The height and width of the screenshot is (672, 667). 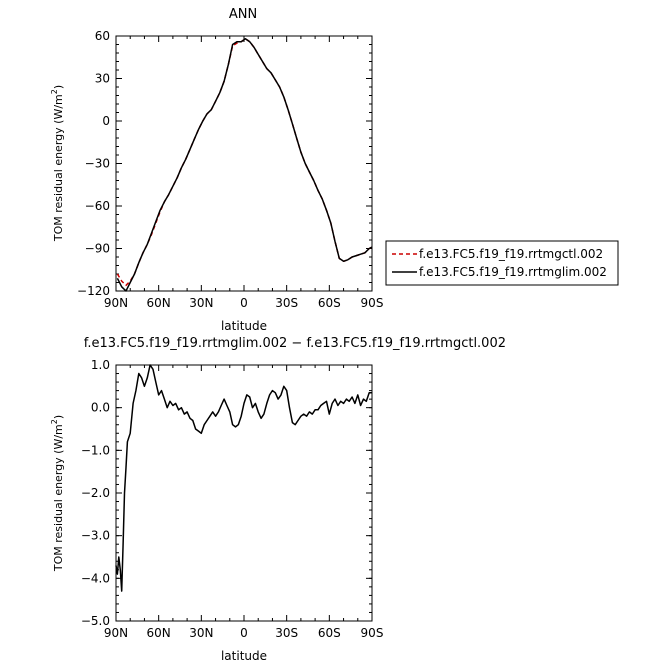 What do you see at coordinates (511, 254) in the screenshot?
I see `legend-label-ctl: f.e13.FC5.f19_f19.rrtmgctl.002` at bounding box center [511, 254].